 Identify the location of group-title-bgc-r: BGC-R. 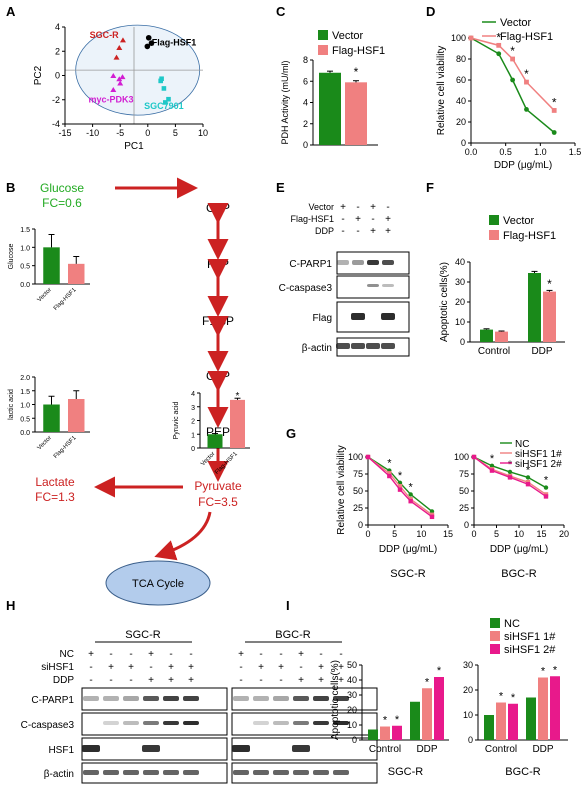
(293, 635).